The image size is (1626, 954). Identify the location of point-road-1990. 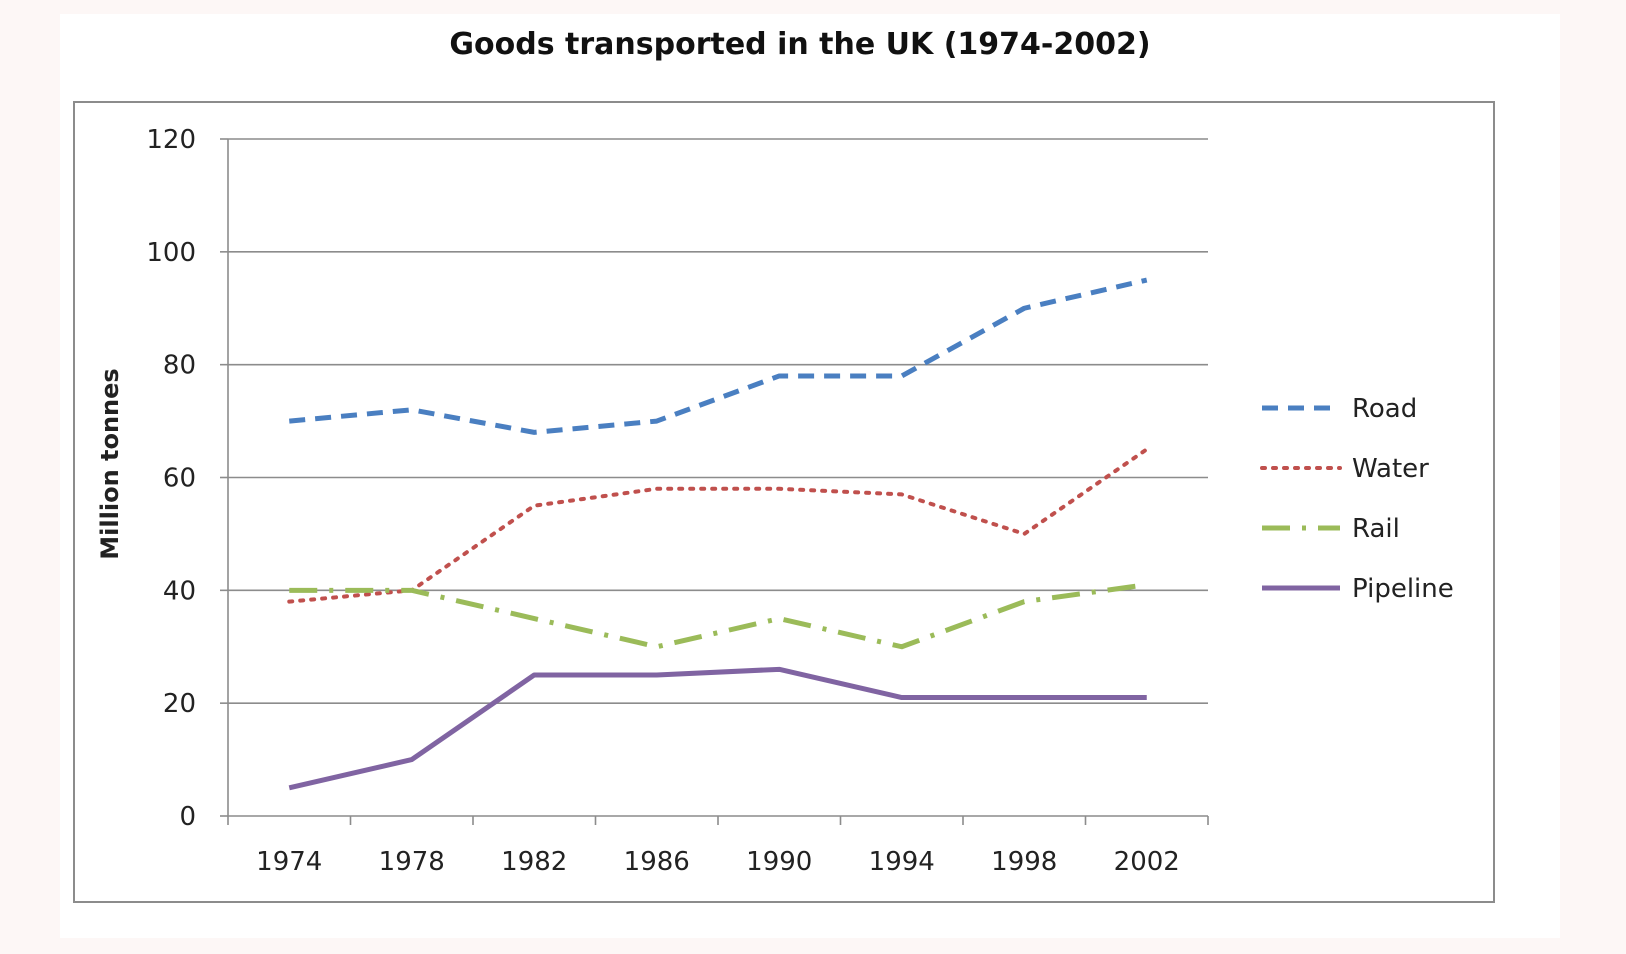
(779, 376).